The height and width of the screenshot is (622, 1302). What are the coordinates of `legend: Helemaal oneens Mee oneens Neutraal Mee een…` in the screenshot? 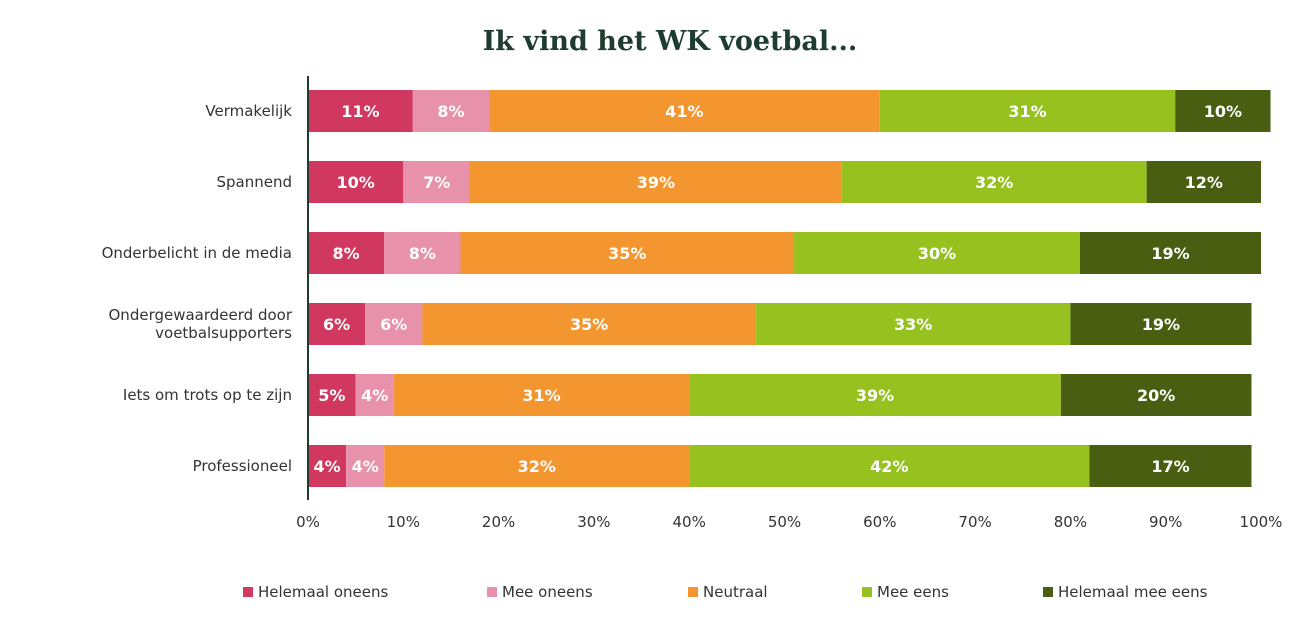 It's located at (651, 594).